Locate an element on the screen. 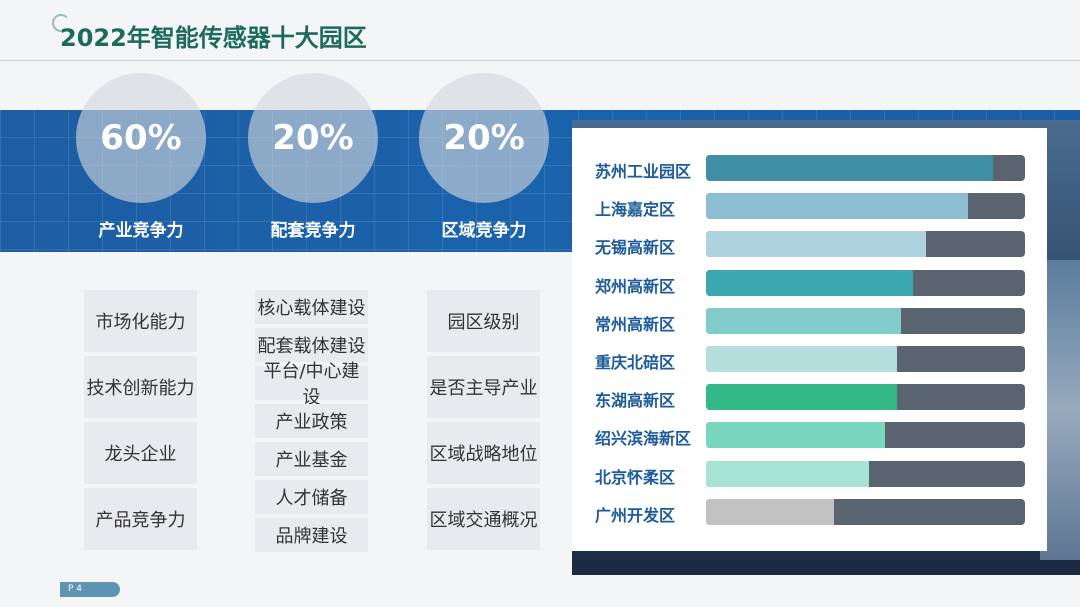  bar-label-6: 重庆北碚区 is located at coordinates (635, 362).